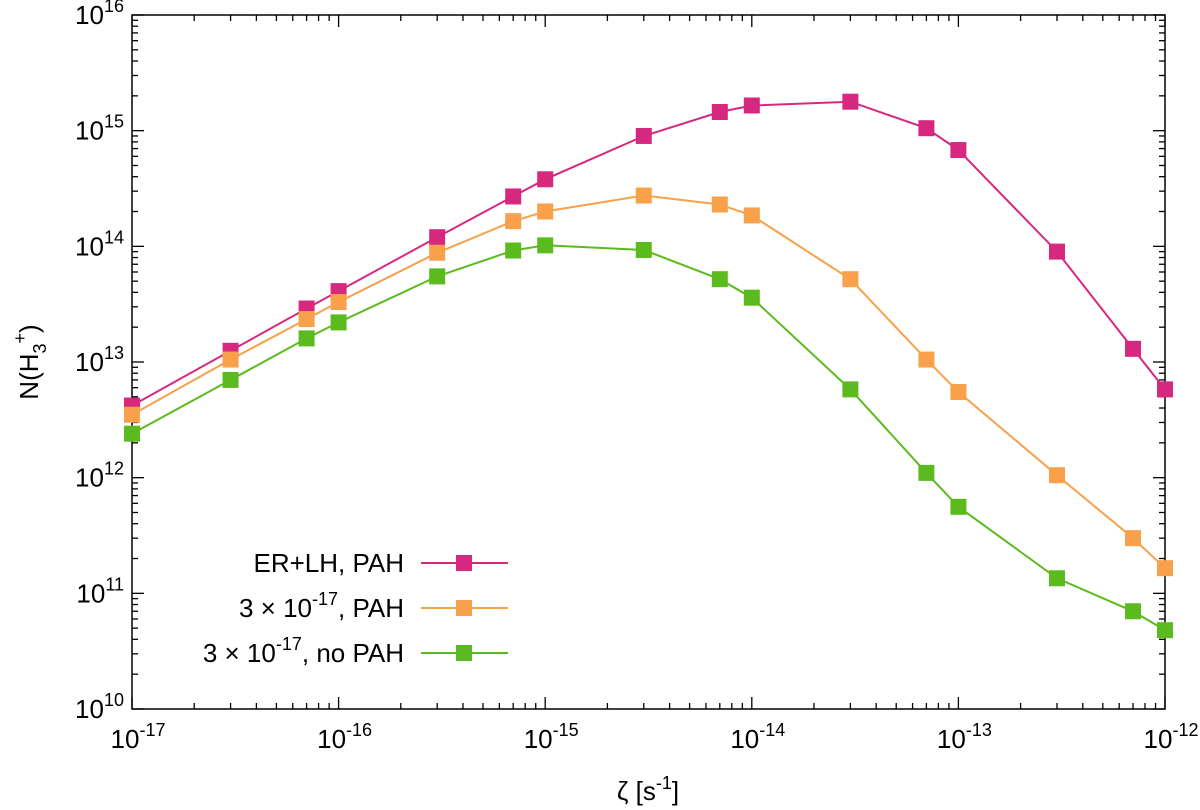  Describe the element at coordinates (1171, 737) in the screenshot. I see `x-tick-label: 10-12` at that location.